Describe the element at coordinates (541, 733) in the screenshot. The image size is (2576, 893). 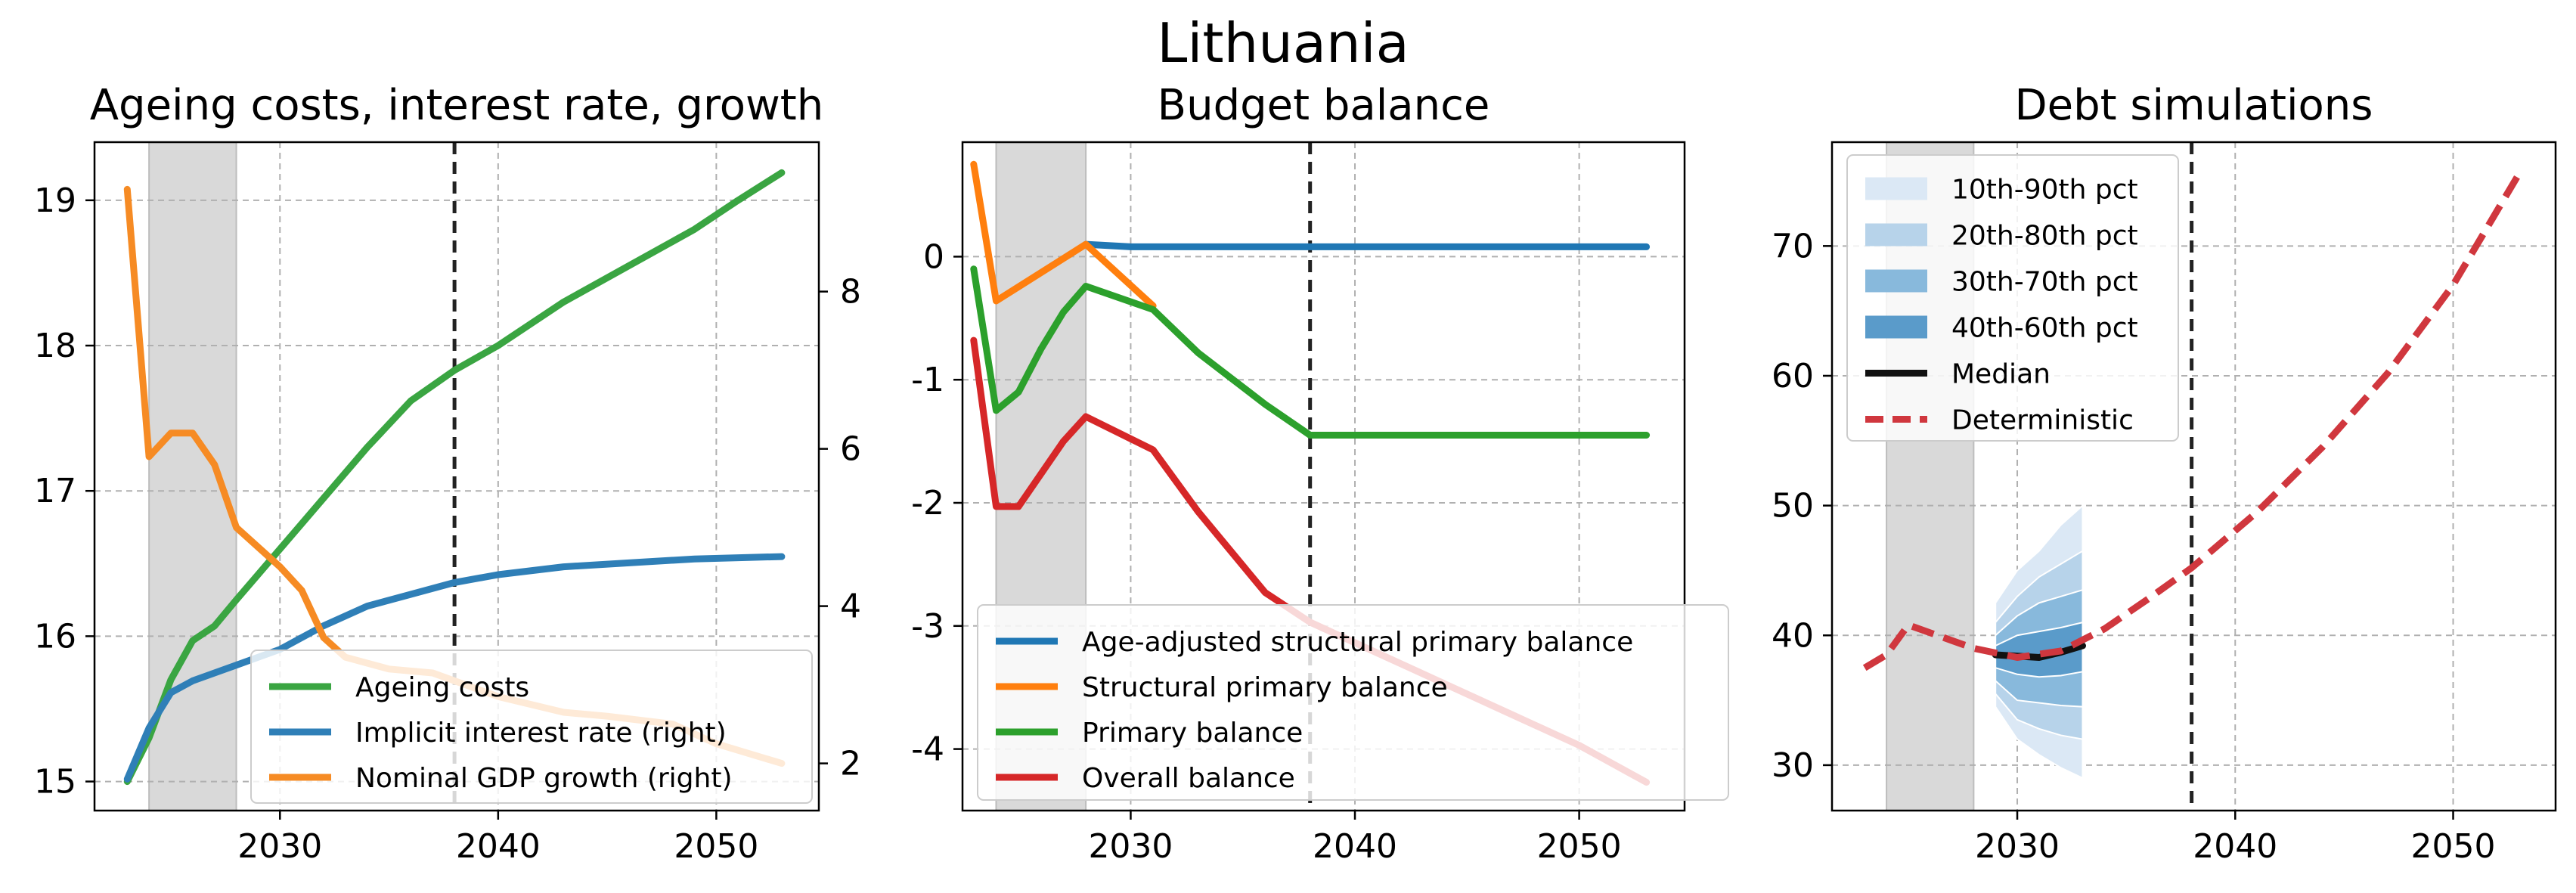
I see `legend-label: Implicit interest rate (right)` at that location.